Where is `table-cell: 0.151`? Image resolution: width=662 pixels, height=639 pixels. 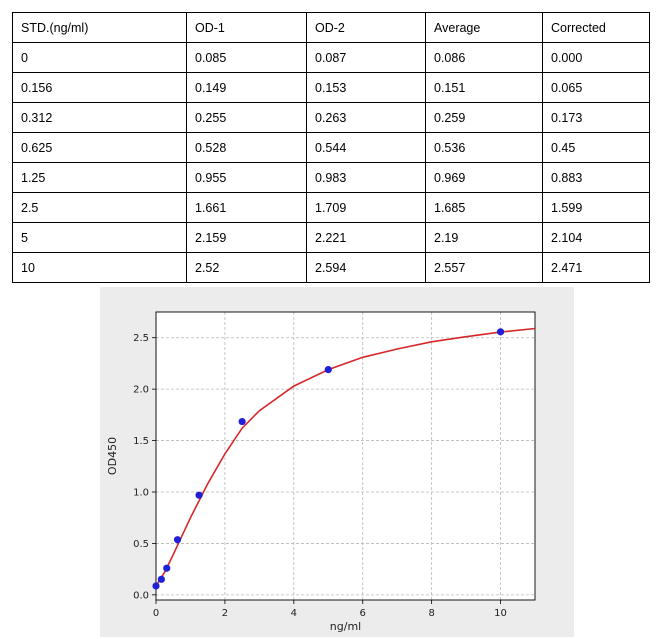
table-cell: 0.151 is located at coordinates (484, 87).